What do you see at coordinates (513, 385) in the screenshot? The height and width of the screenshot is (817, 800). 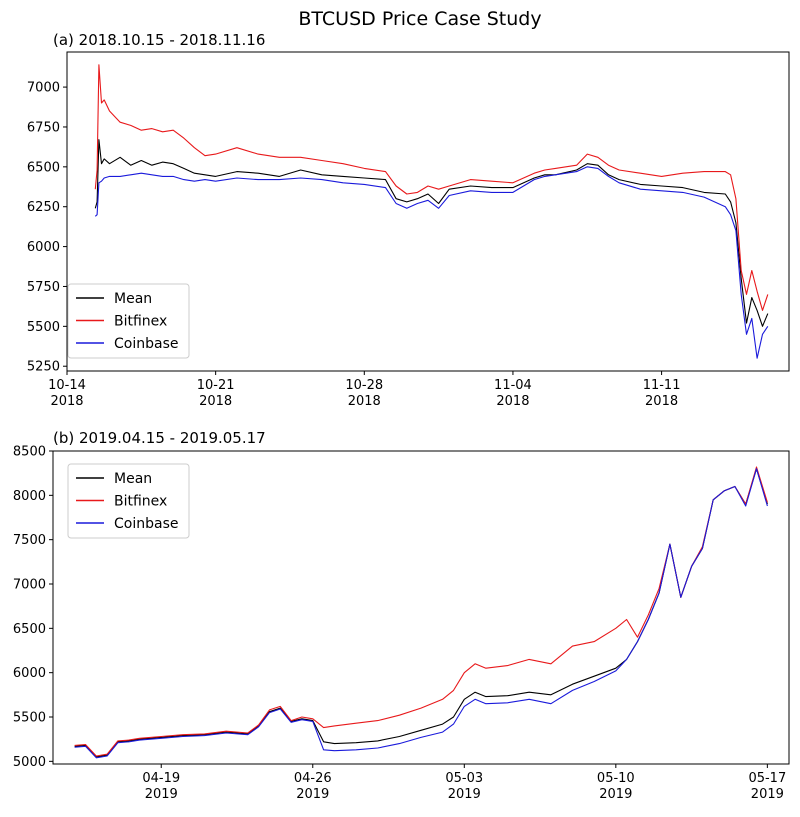 I see `x-tick-label: 11-04` at bounding box center [513, 385].